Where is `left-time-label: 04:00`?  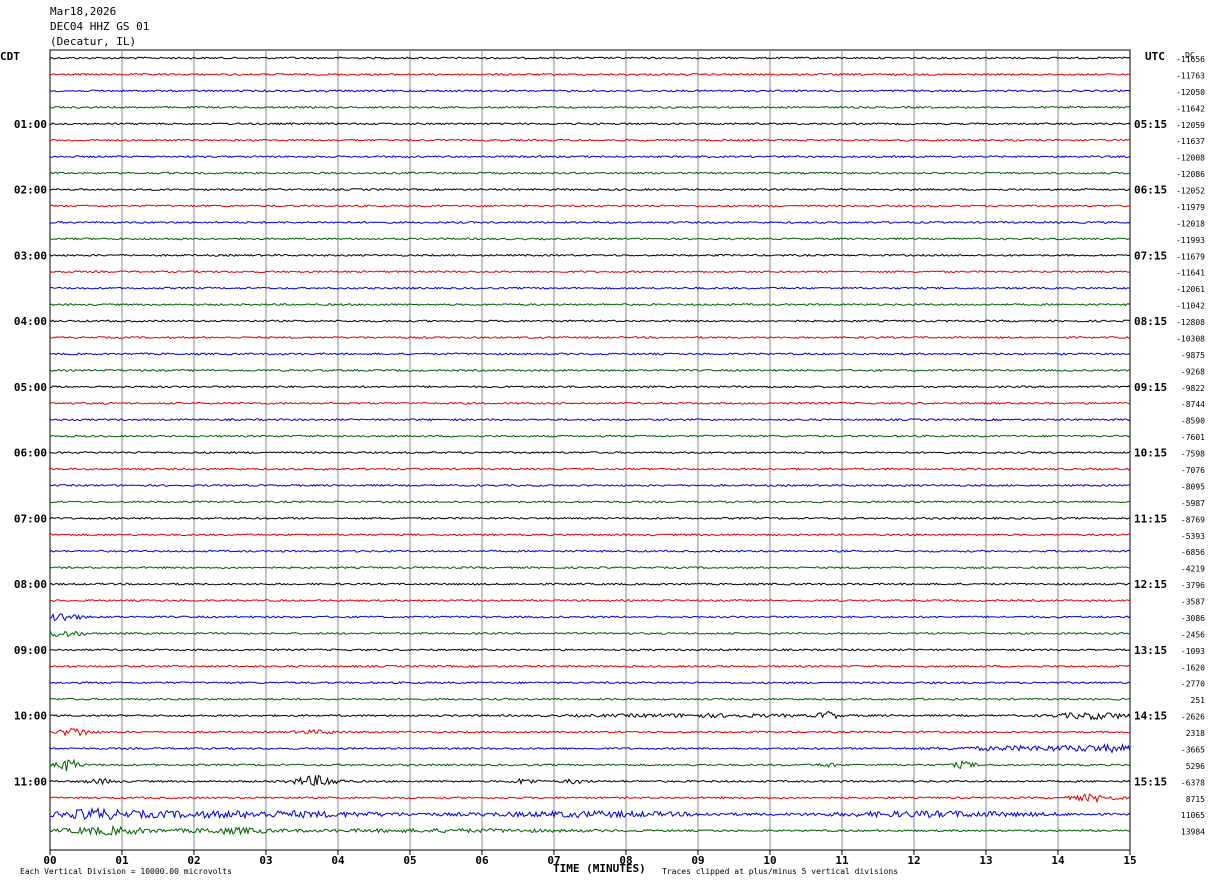 left-time-label: 04:00 is located at coordinates (30, 321).